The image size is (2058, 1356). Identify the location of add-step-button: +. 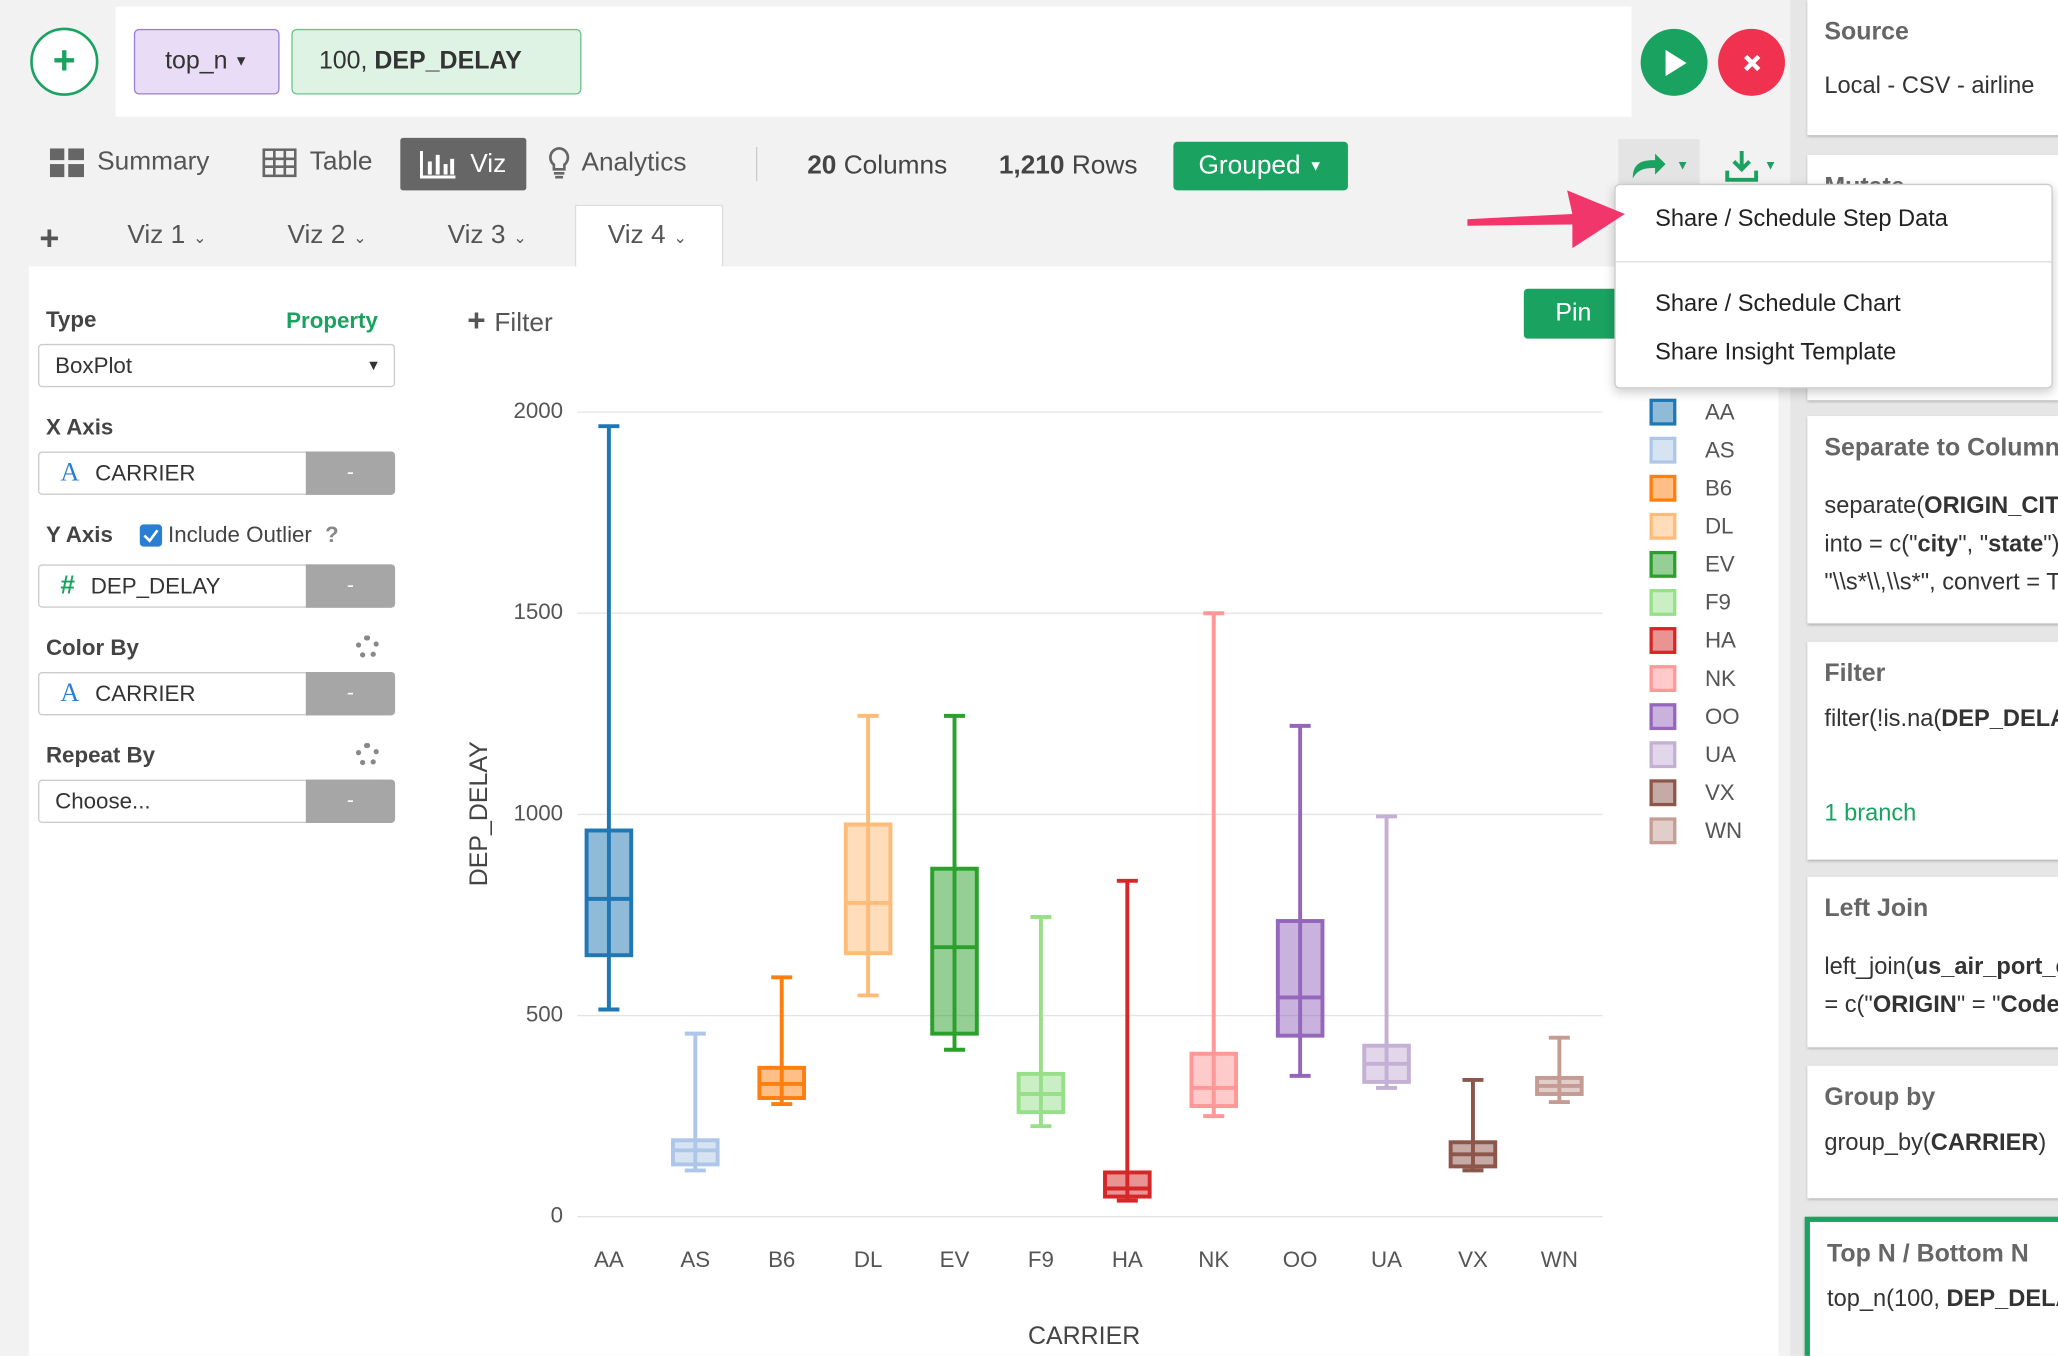
(64, 61).